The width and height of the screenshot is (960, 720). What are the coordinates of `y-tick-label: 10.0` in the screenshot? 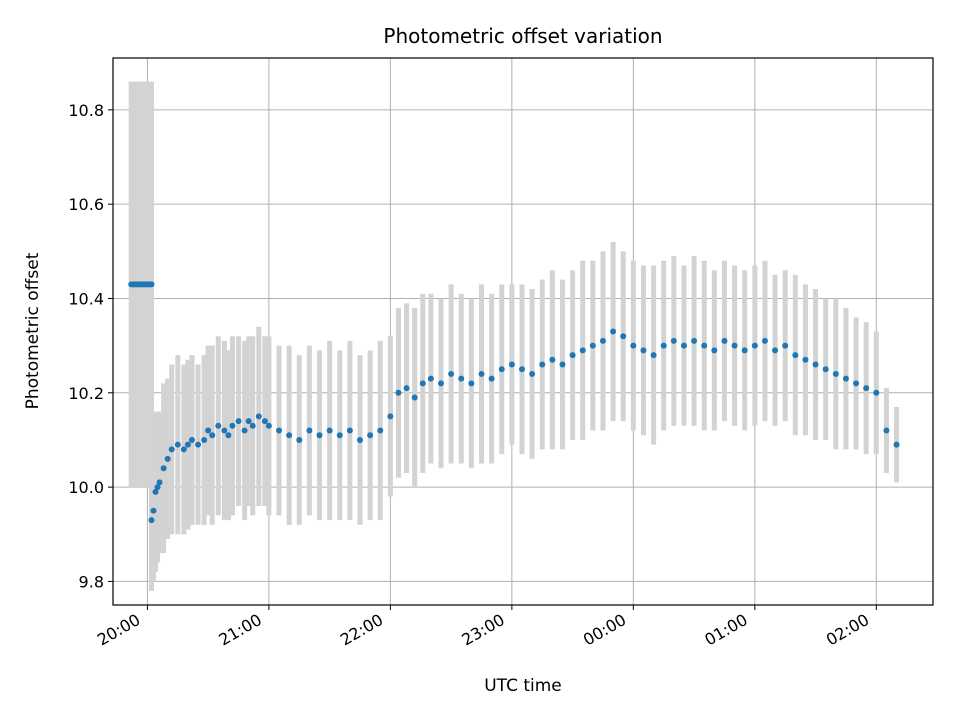 It's located at (86, 487).